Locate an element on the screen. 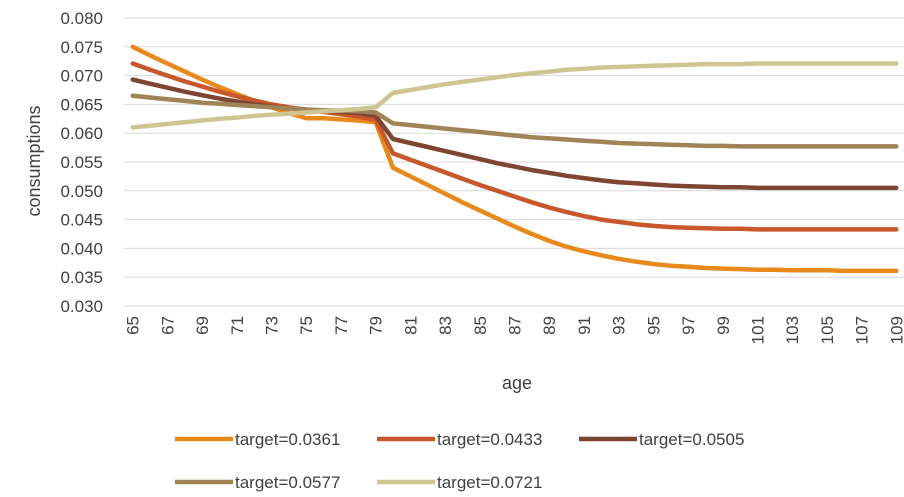  x-tick-label: 77 is located at coordinates (341, 325).